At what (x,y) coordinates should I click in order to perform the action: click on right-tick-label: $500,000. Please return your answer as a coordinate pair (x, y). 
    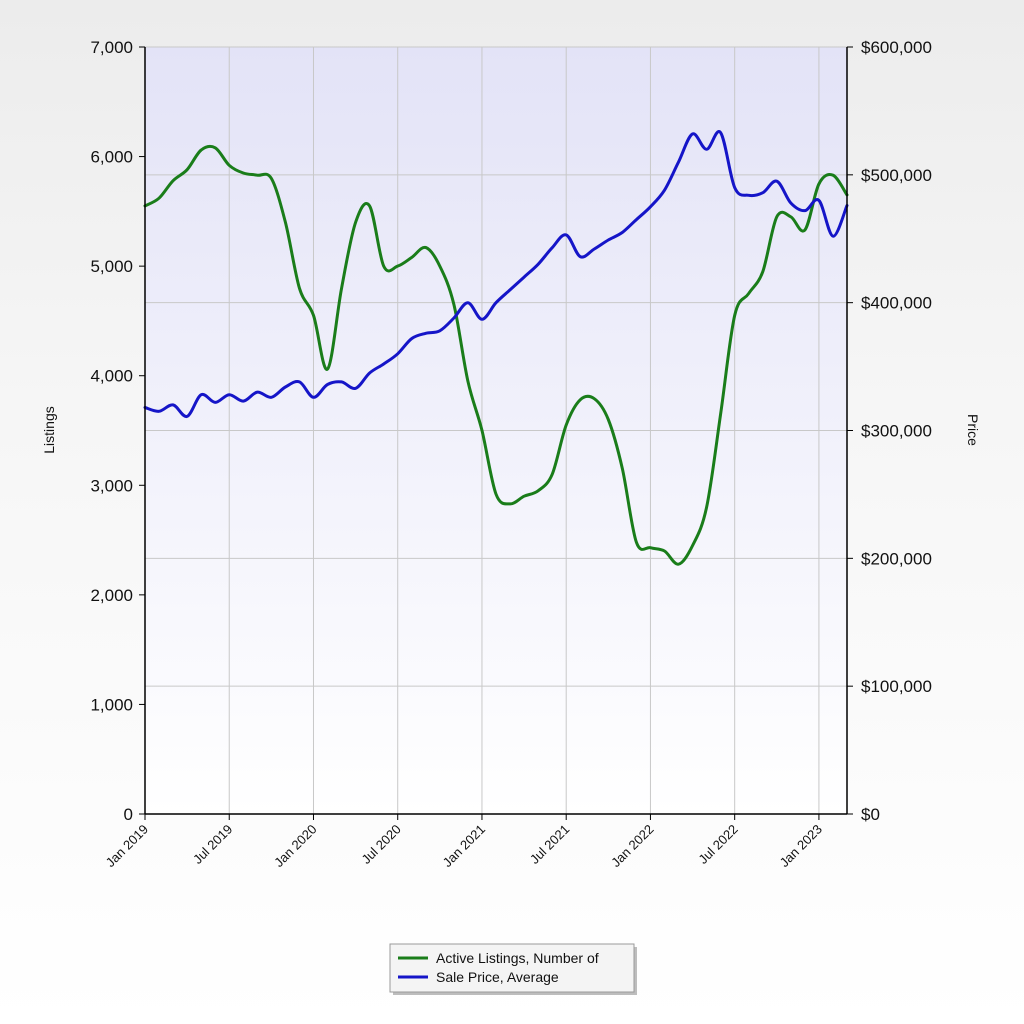
    Looking at the image, I should click on (896, 175).